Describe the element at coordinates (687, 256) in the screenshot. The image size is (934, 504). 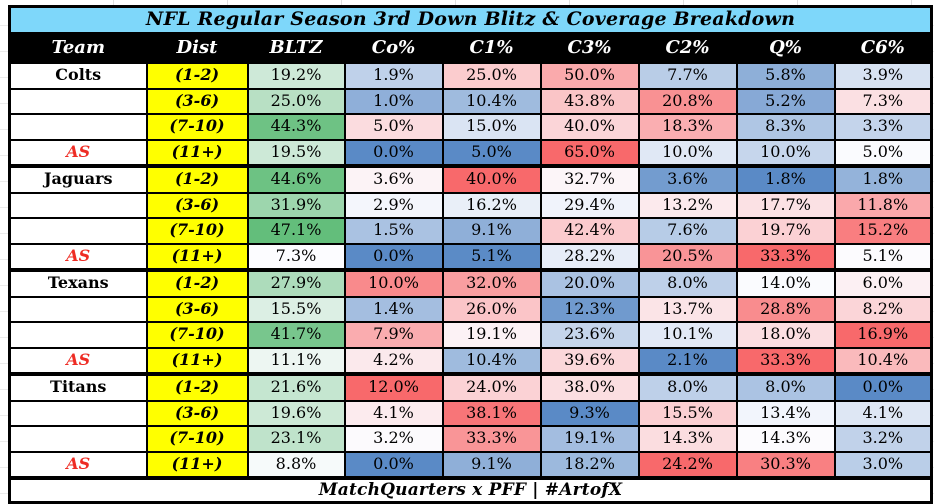
I see `stat-cell-c2: 20.5%` at that location.